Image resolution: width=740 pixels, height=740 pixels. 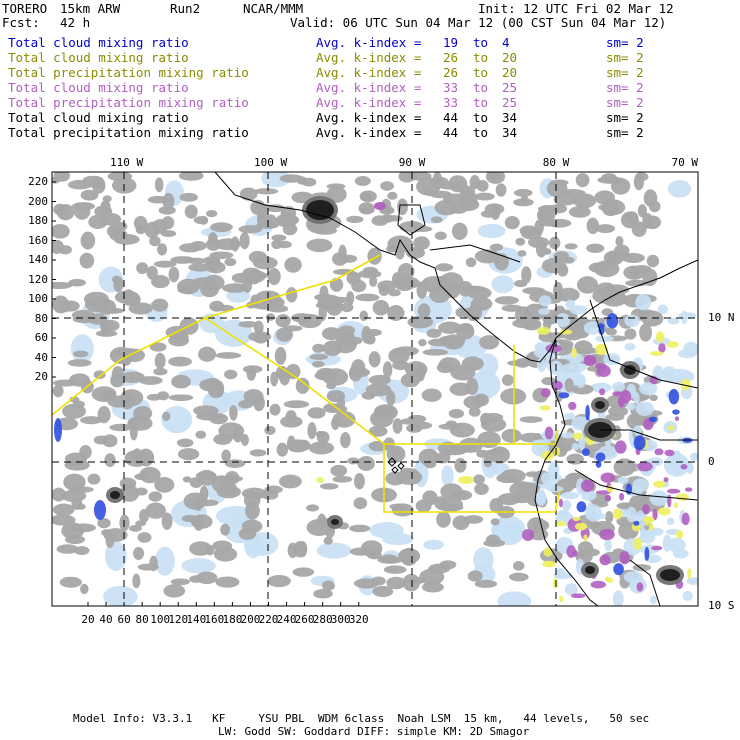 I want to click on legend-value-high: 44, so click(x=451, y=132).